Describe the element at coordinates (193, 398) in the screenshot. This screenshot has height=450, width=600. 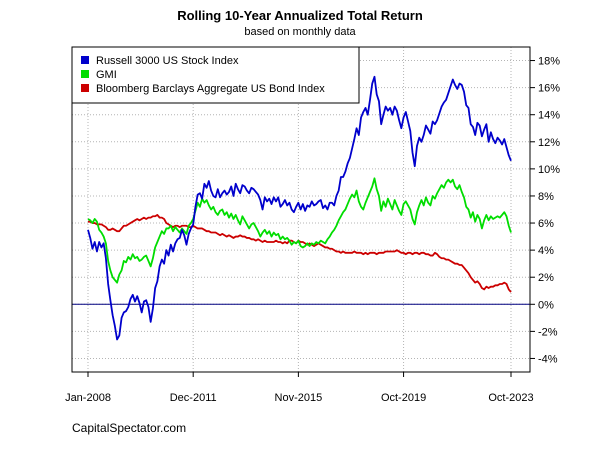
I see `x-tick-label: Dec-2011` at that location.